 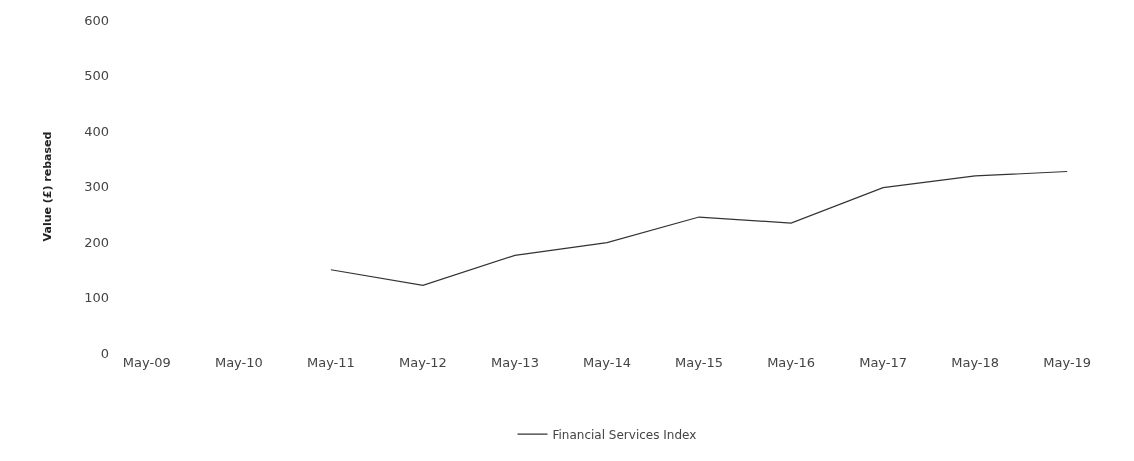 I want to click on x-tick-label: May-10, so click(x=238, y=362).